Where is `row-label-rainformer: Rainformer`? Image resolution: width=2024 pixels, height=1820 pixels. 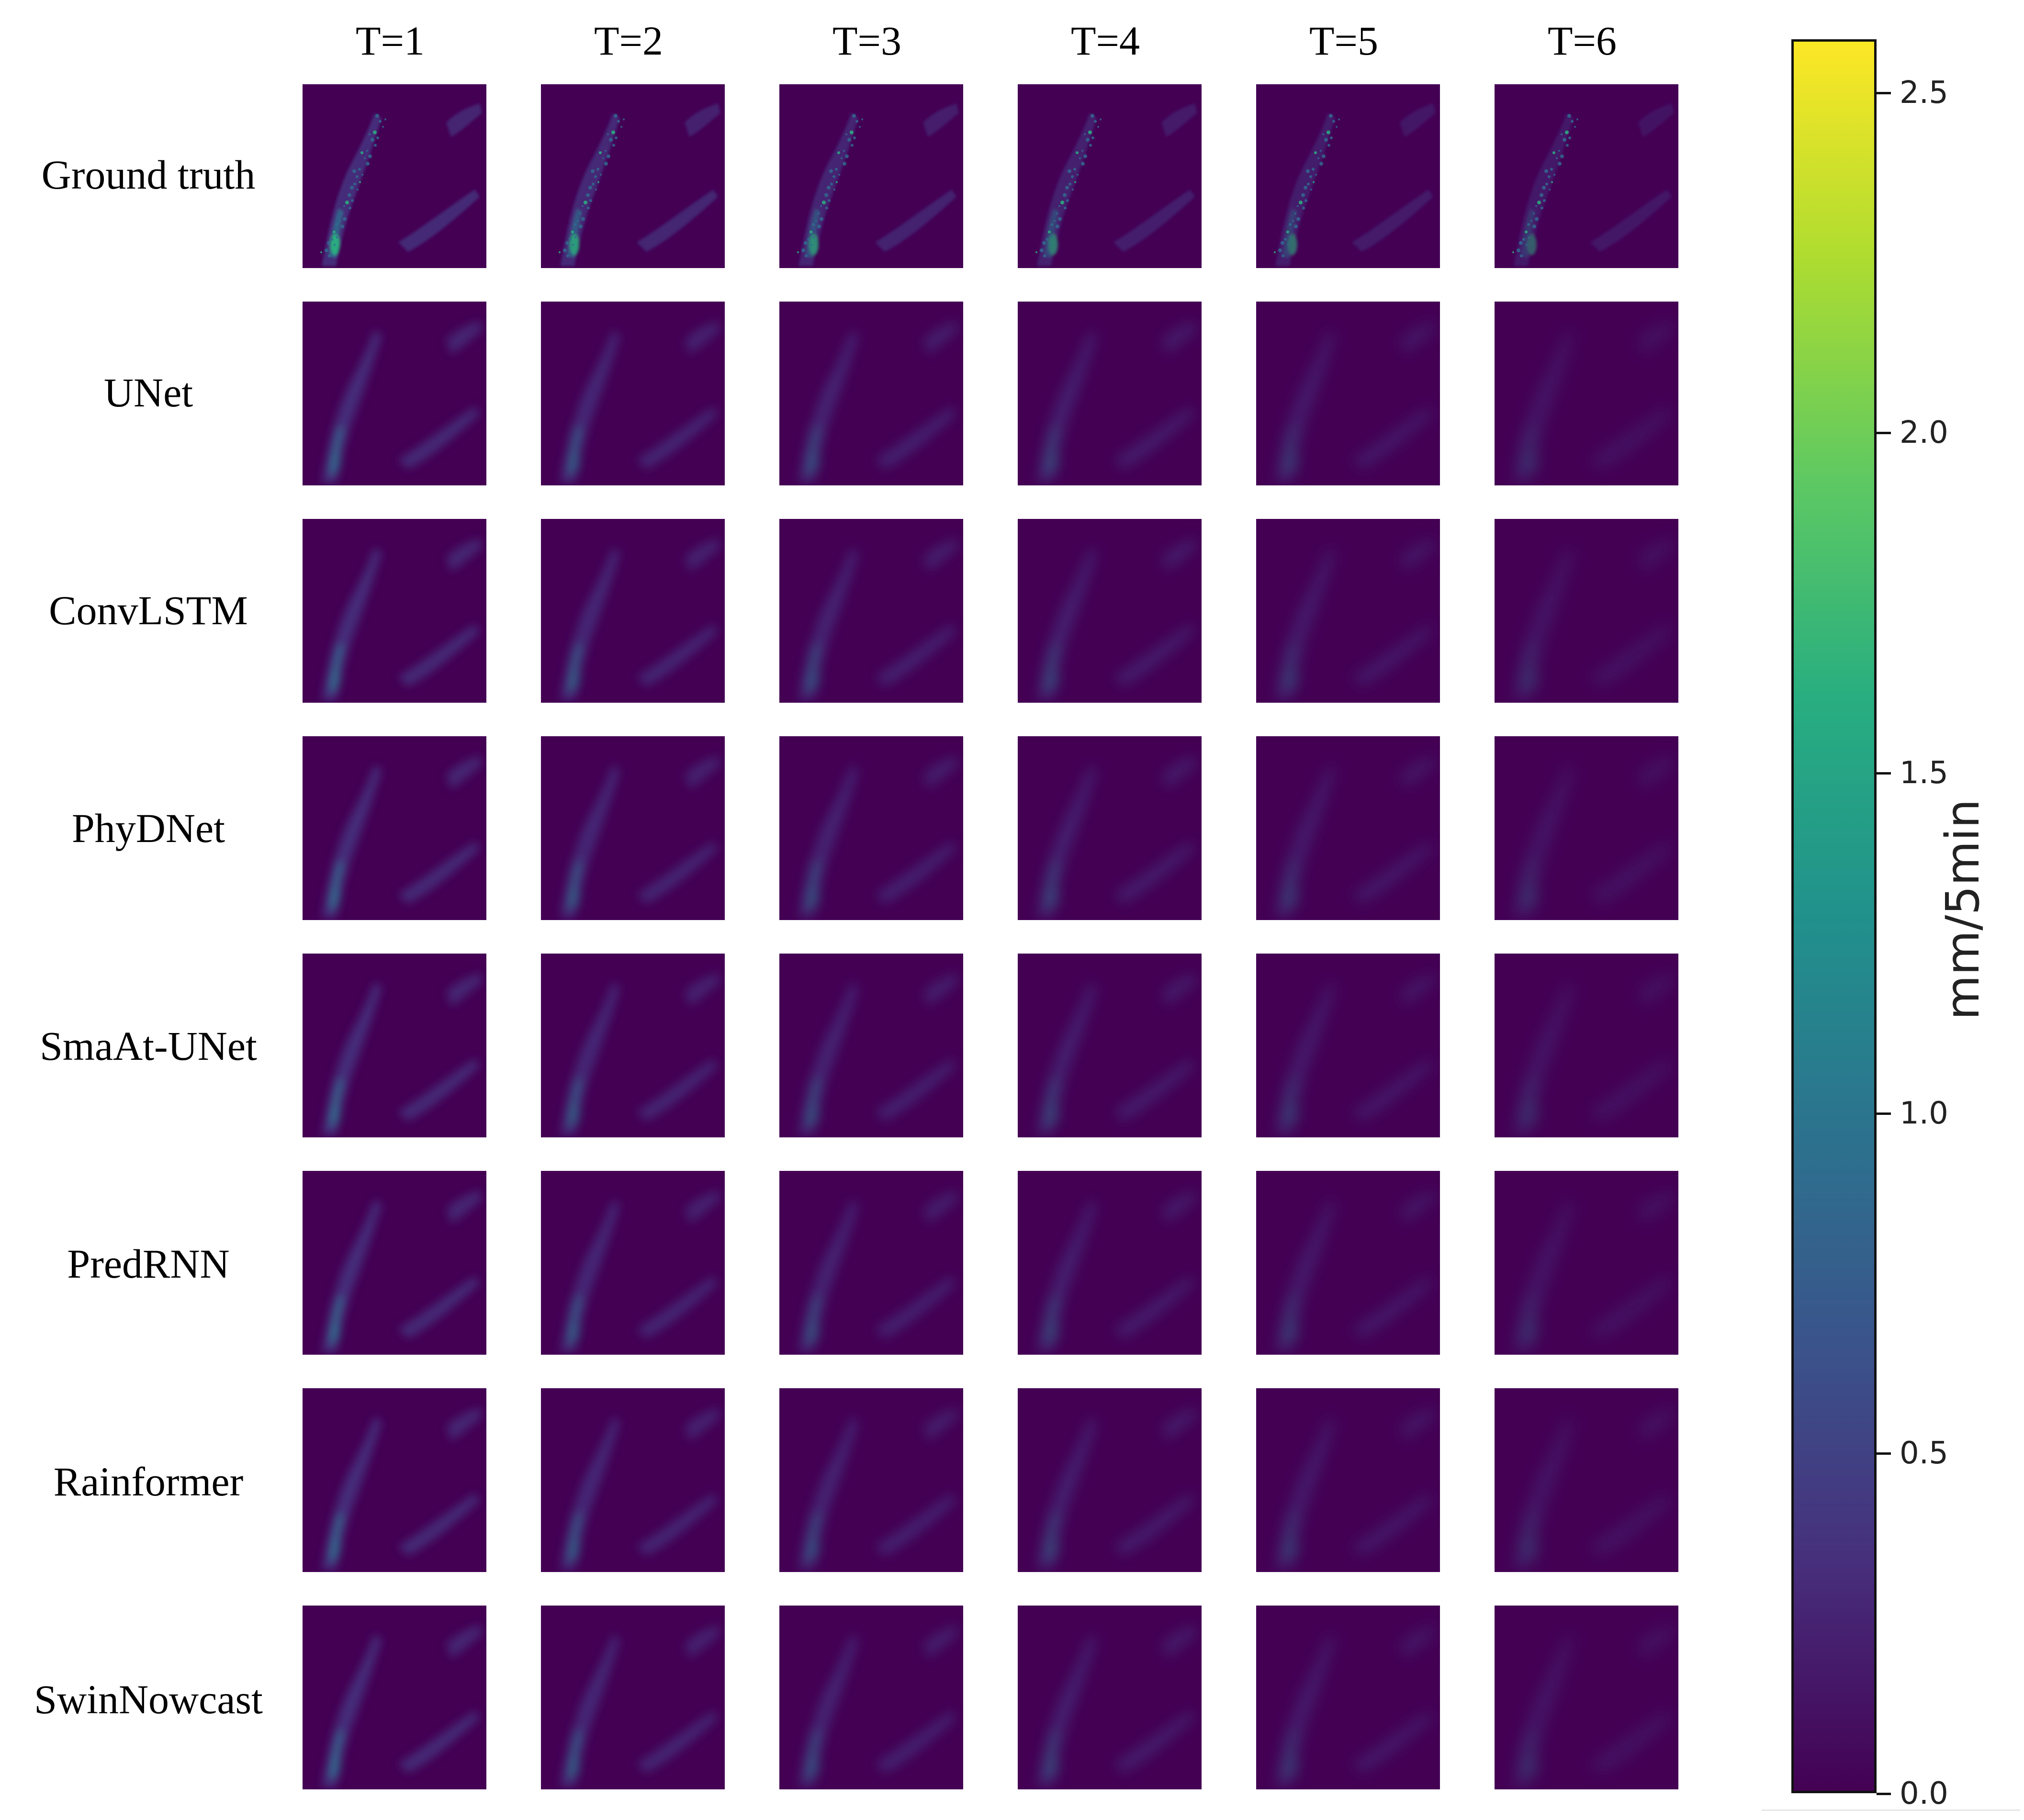 row-label-rainformer: Rainformer is located at coordinates (148, 1482).